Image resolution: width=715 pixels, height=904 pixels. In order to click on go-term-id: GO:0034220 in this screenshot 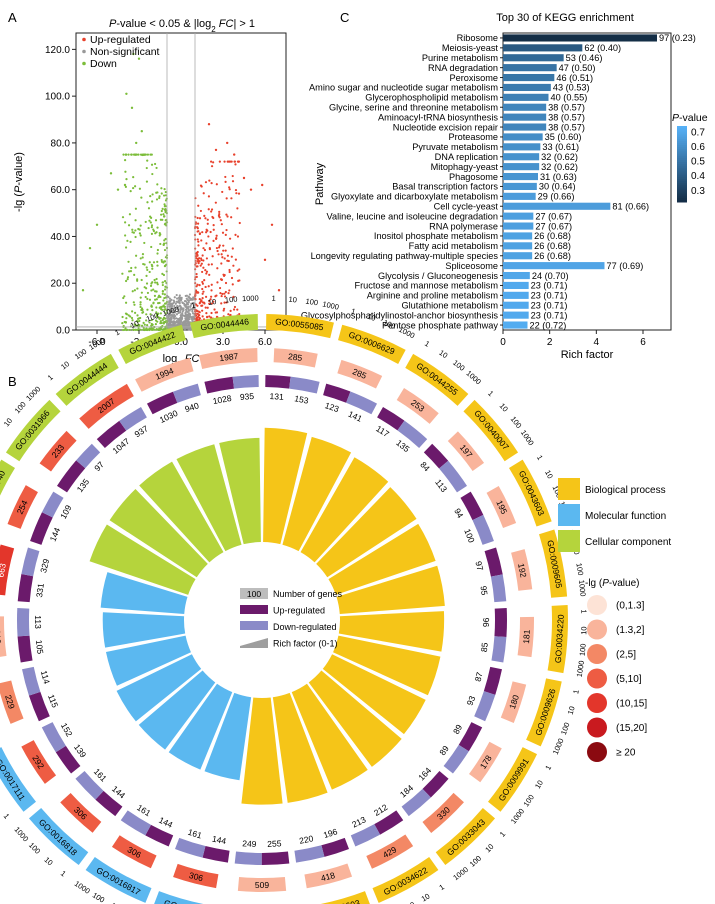, I will do `click(559, 638)`.